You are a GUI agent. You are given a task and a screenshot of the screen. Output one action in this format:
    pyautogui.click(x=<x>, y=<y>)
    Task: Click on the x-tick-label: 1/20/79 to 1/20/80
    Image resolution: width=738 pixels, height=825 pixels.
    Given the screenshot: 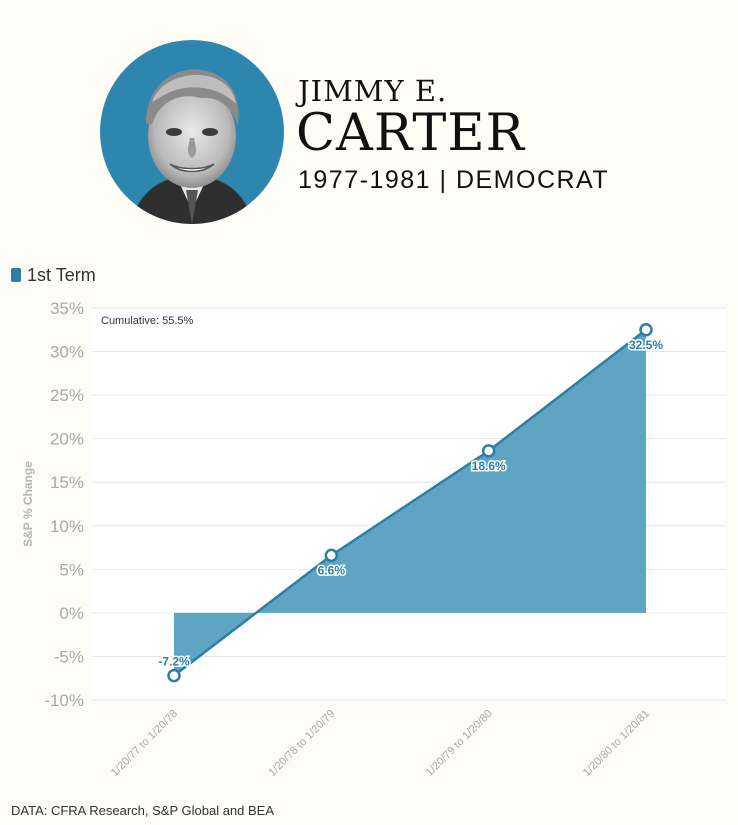 What is the action you would take?
    pyautogui.click(x=459, y=743)
    